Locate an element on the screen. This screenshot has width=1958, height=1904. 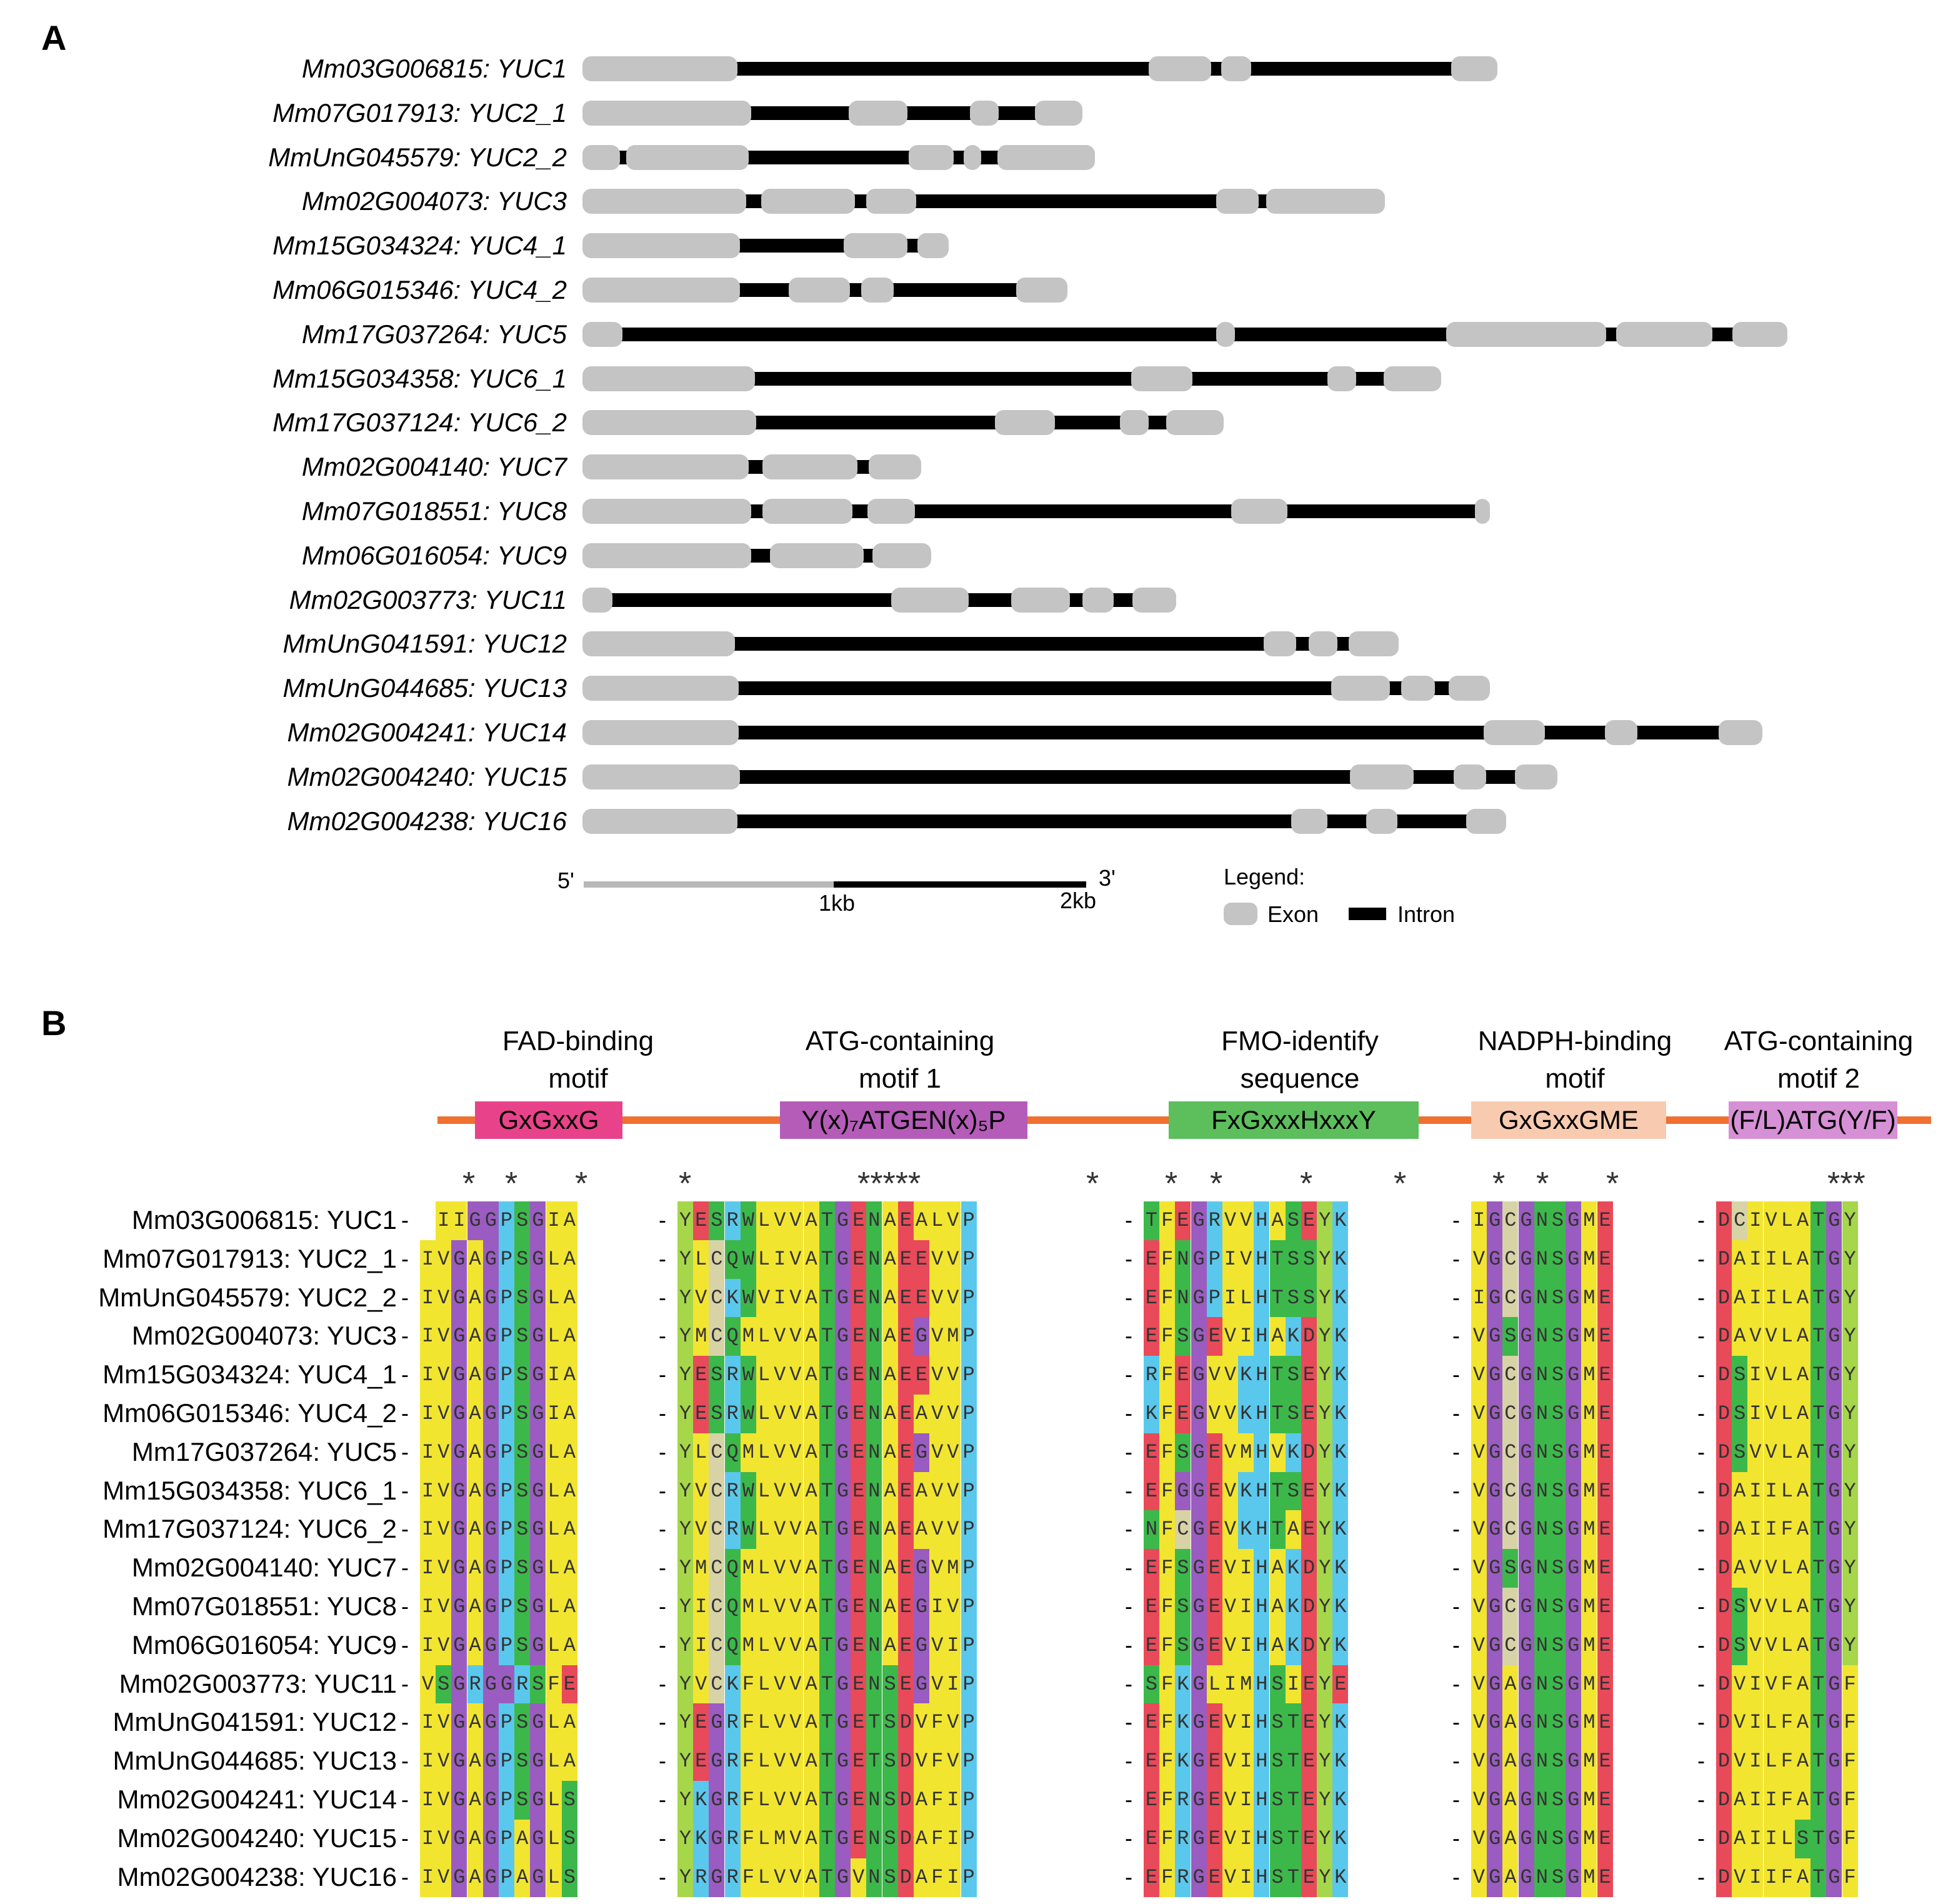
gene-name: Mm17G037264: YUC5 is located at coordinates (434, 334).